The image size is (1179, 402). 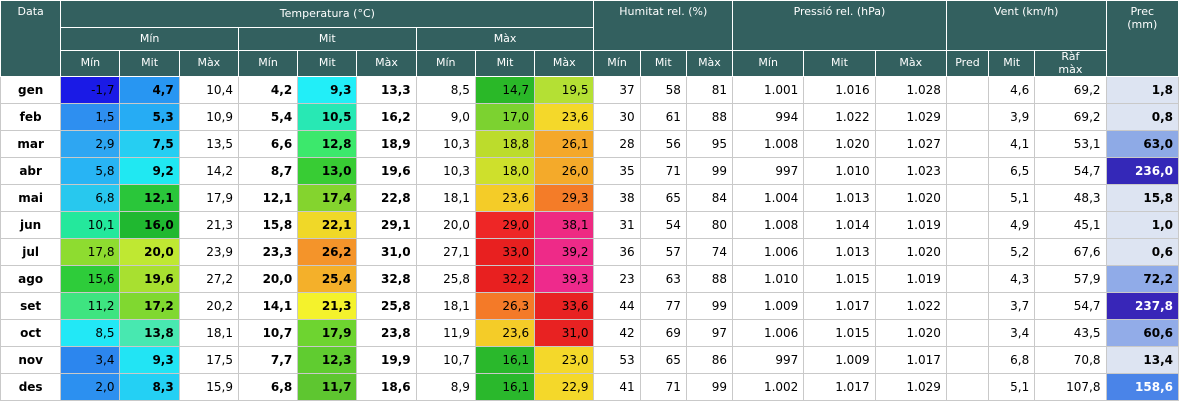 What do you see at coordinates (617, 90) in the screenshot?
I see `cell-hum-min: 37` at bounding box center [617, 90].